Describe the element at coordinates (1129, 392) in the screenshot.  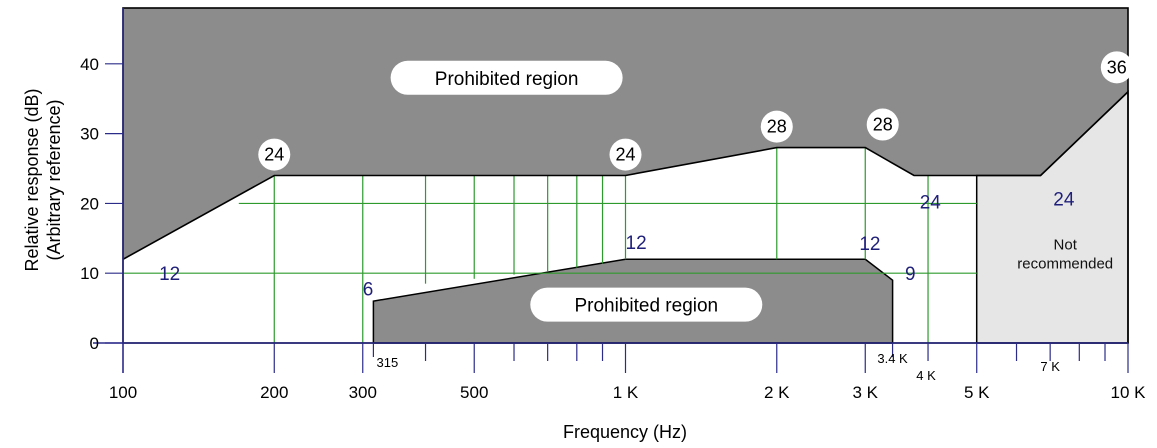
I see `x-tick-label: 10 K` at that location.